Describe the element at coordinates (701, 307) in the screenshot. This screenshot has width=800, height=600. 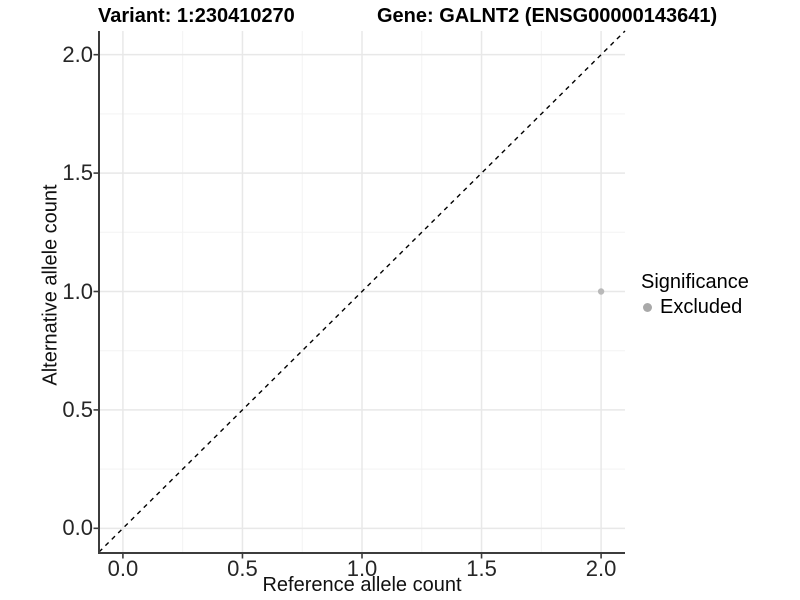
I see `legend-item-label: Excluded` at that location.